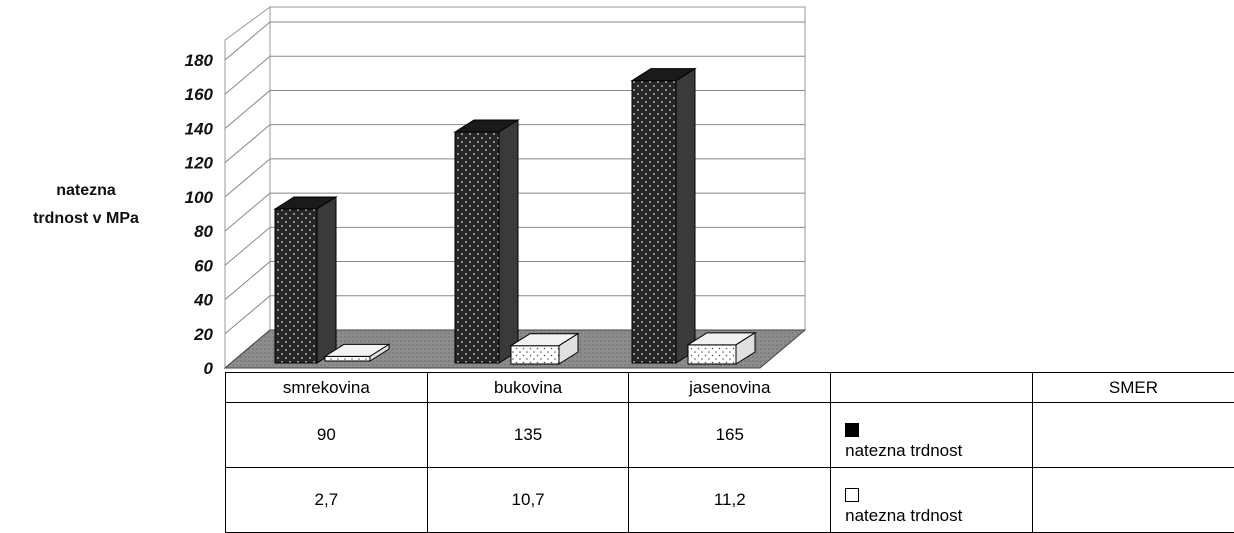  Describe the element at coordinates (203, 265) in the screenshot. I see `y-tick-label: 60` at that location.